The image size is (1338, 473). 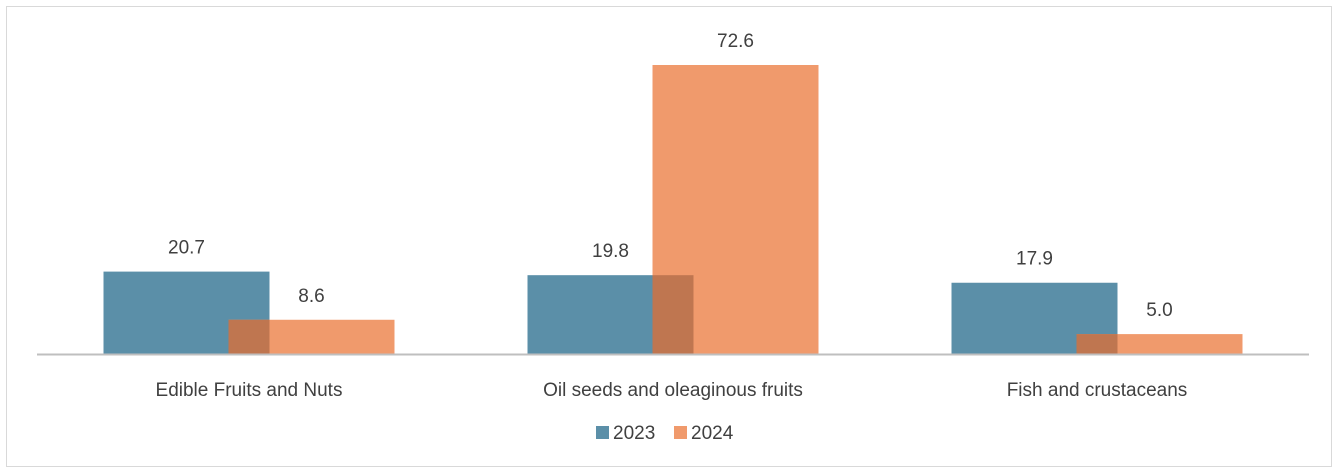 What do you see at coordinates (680, 432) in the screenshot?
I see `legend-swatch-2024` at bounding box center [680, 432].